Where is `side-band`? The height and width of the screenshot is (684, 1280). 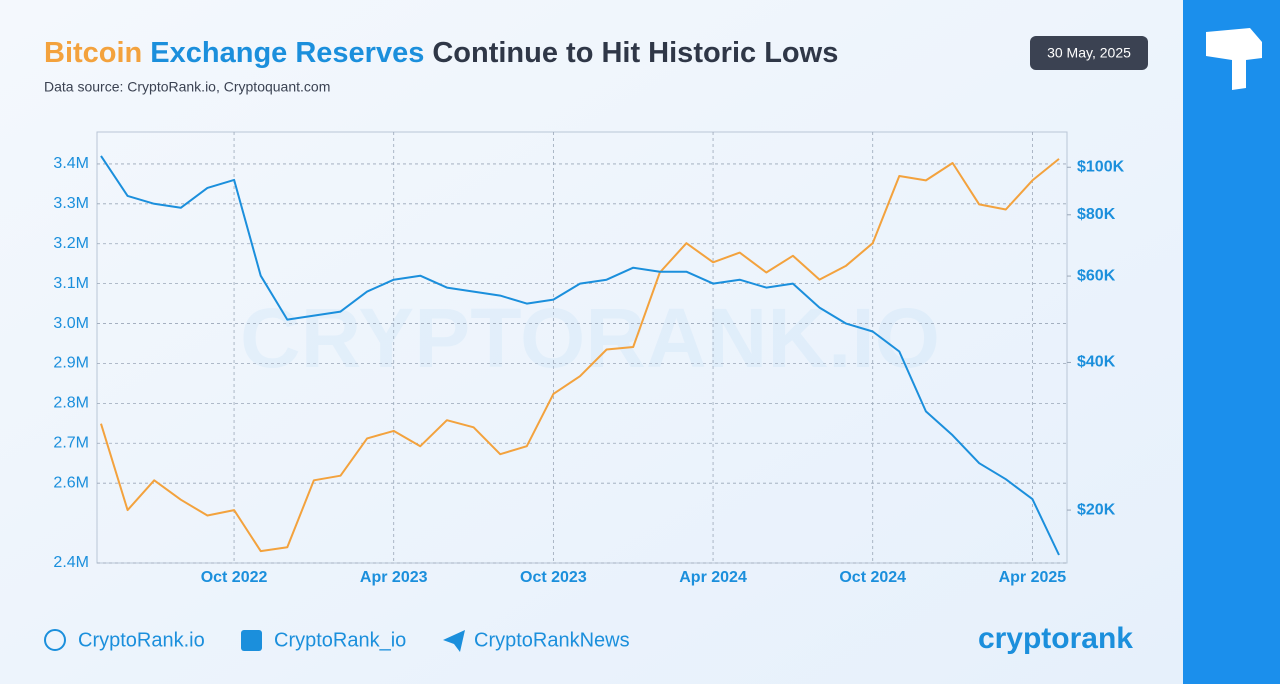 side-band is located at coordinates (1231, 342).